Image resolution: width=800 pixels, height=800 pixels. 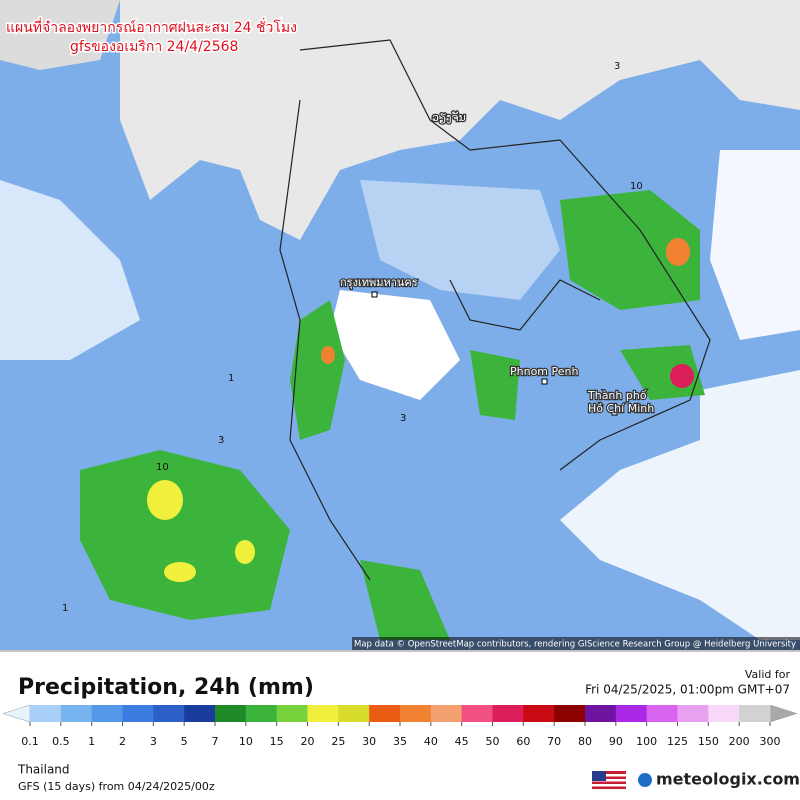 I want to click on scale-label: 0.5, so click(x=61, y=741).